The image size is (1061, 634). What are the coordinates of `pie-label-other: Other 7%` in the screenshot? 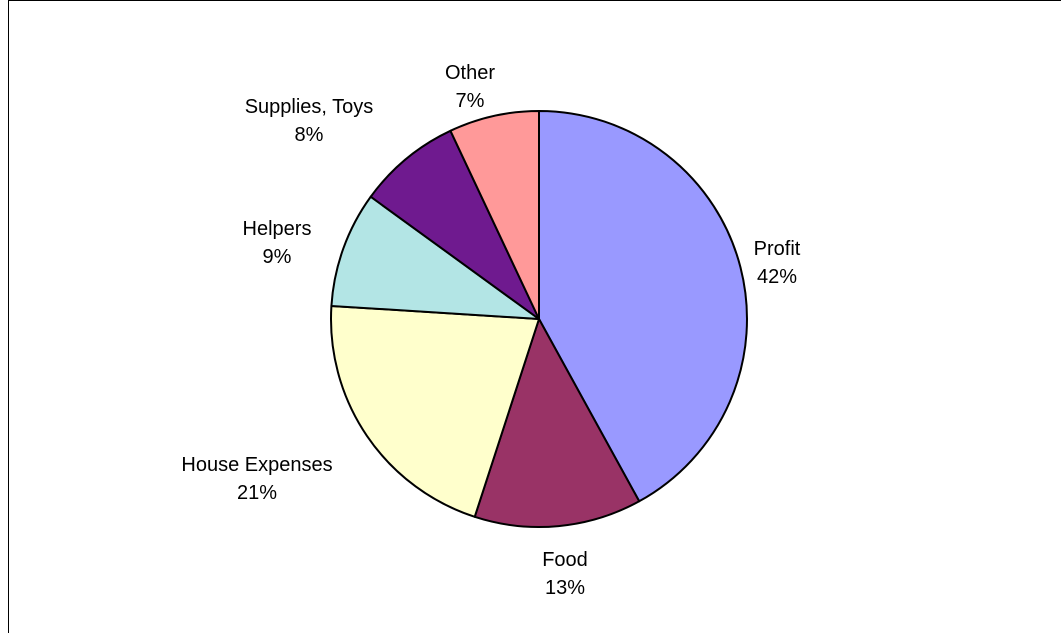 It's located at (470, 87).